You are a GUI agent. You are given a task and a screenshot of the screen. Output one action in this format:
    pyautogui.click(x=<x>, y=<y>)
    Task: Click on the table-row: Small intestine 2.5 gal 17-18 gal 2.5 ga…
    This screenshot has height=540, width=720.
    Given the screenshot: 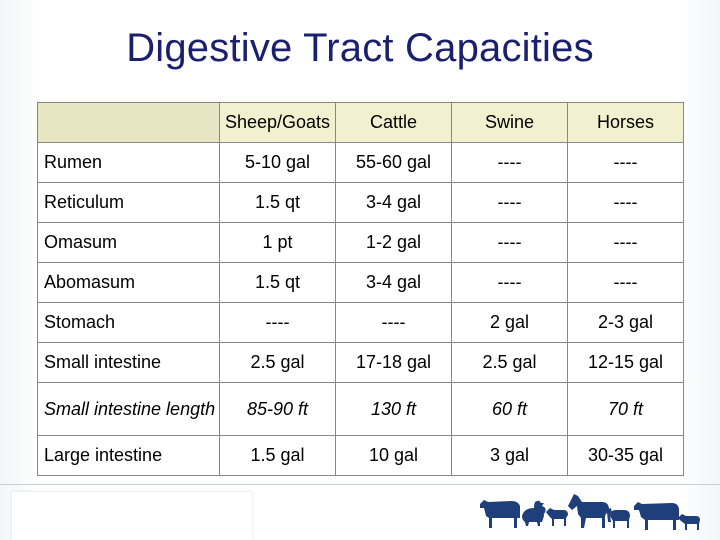 What is the action you would take?
    pyautogui.click(x=360, y=362)
    